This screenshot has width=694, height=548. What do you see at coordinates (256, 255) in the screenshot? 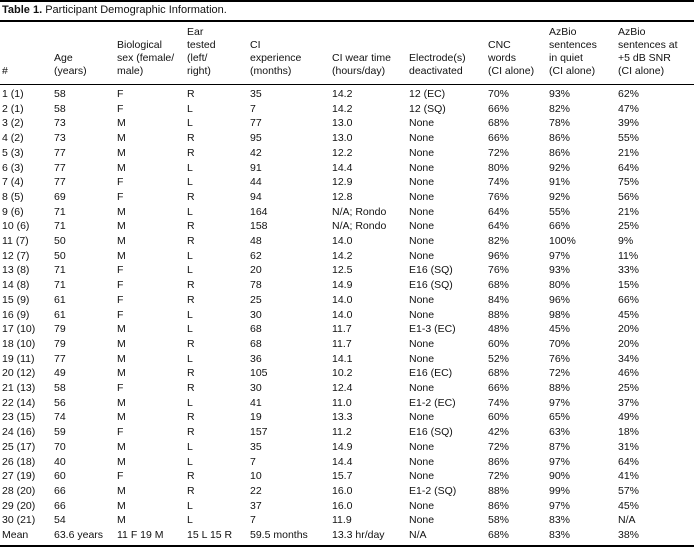
I see `table-cell: 62` at bounding box center [256, 255].